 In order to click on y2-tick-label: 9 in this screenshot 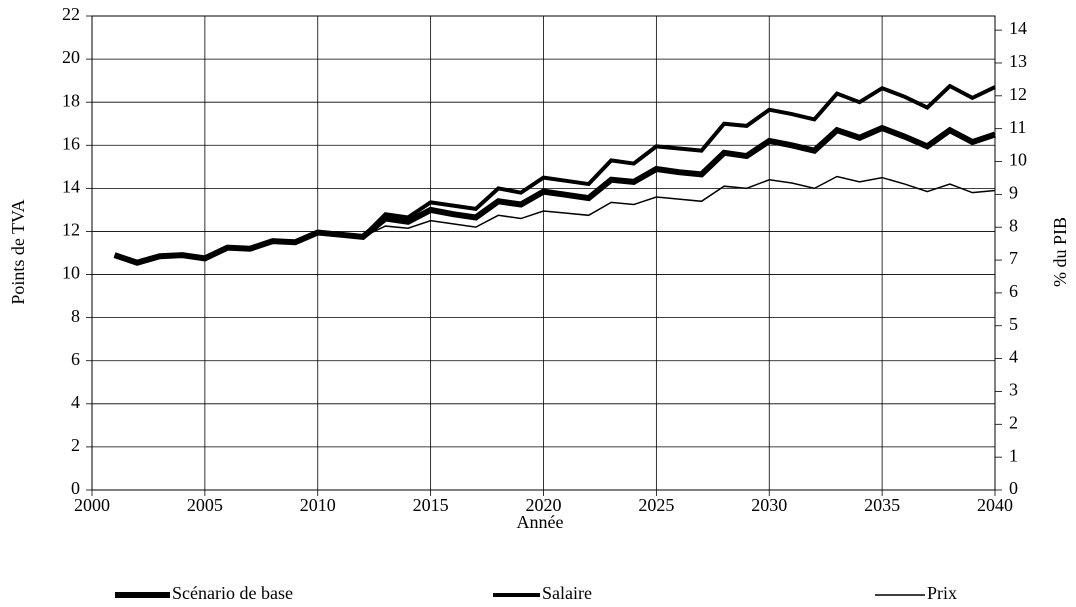, I will do `click(1013, 192)`.